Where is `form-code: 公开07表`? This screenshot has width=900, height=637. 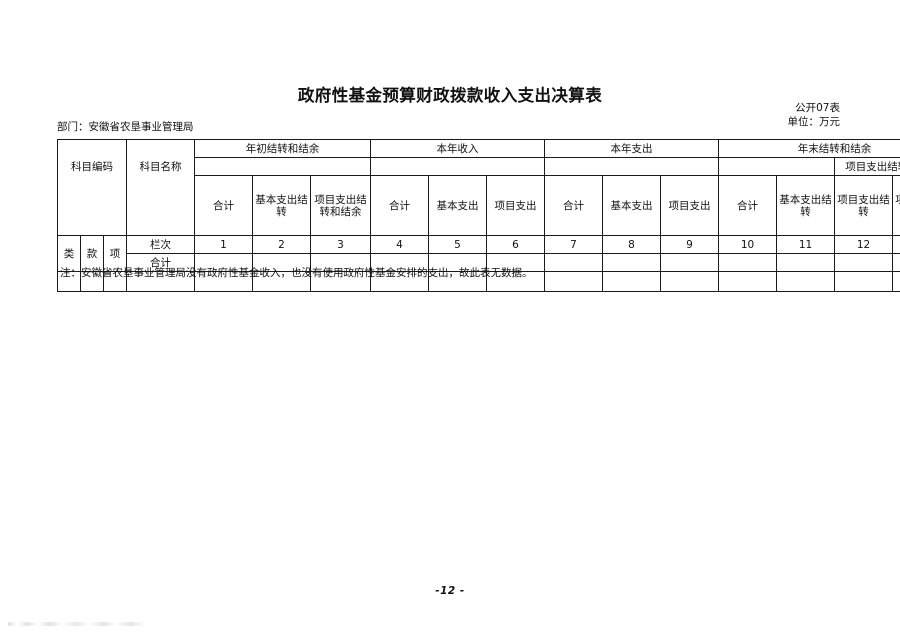
form-code: 公开07表 is located at coordinates (817, 108).